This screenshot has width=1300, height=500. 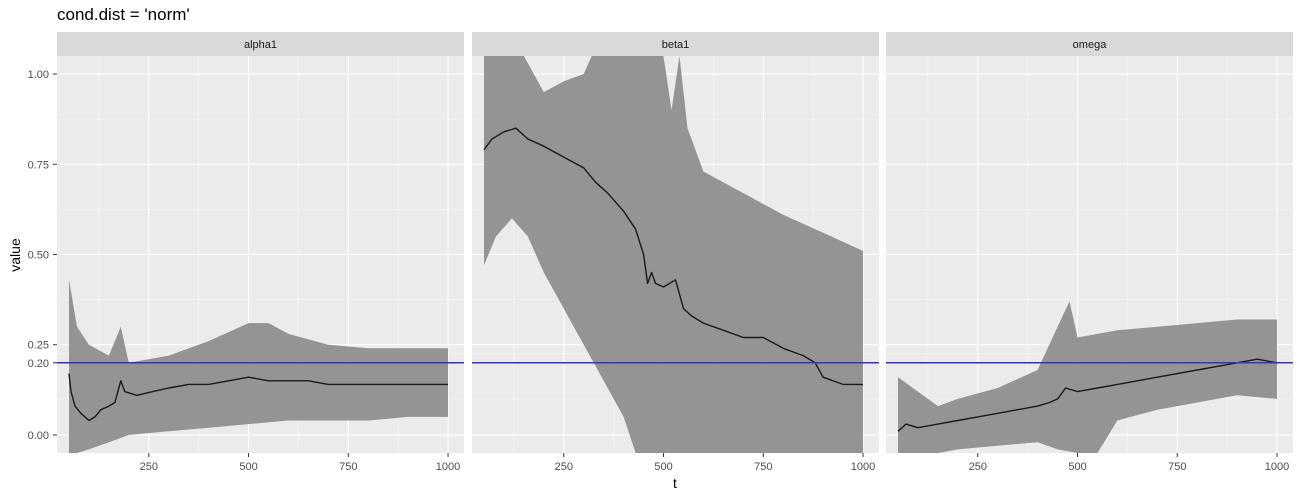 I want to click on y-tick-label: 1.00, so click(x=38, y=75).